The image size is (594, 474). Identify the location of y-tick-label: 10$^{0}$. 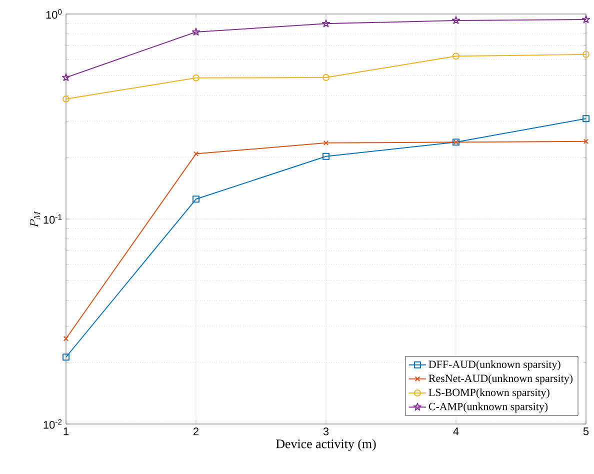
(54, 14).